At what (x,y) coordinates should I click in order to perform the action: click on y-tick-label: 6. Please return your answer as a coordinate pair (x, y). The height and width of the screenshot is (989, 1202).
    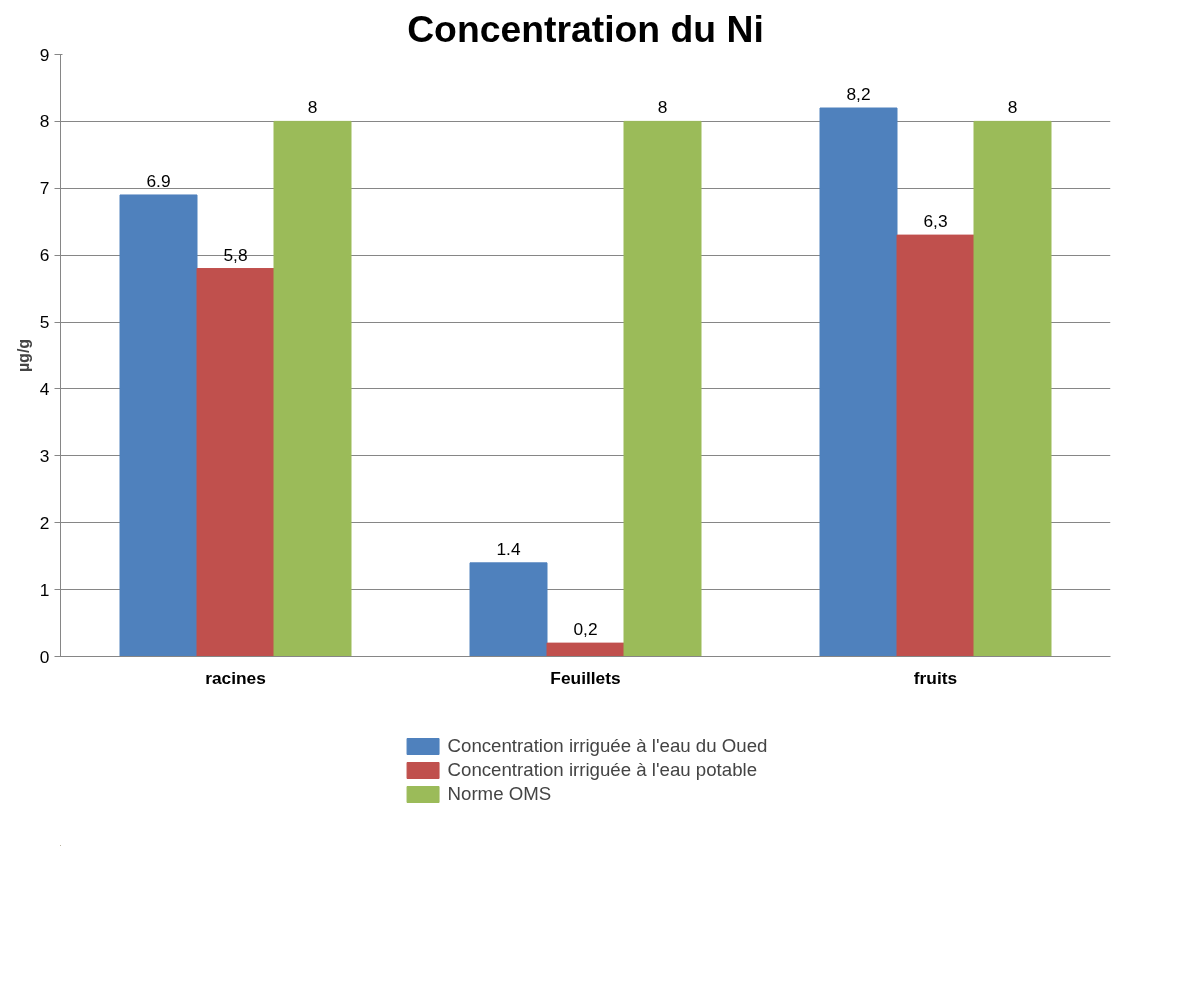
    Looking at the image, I should click on (44, 255).